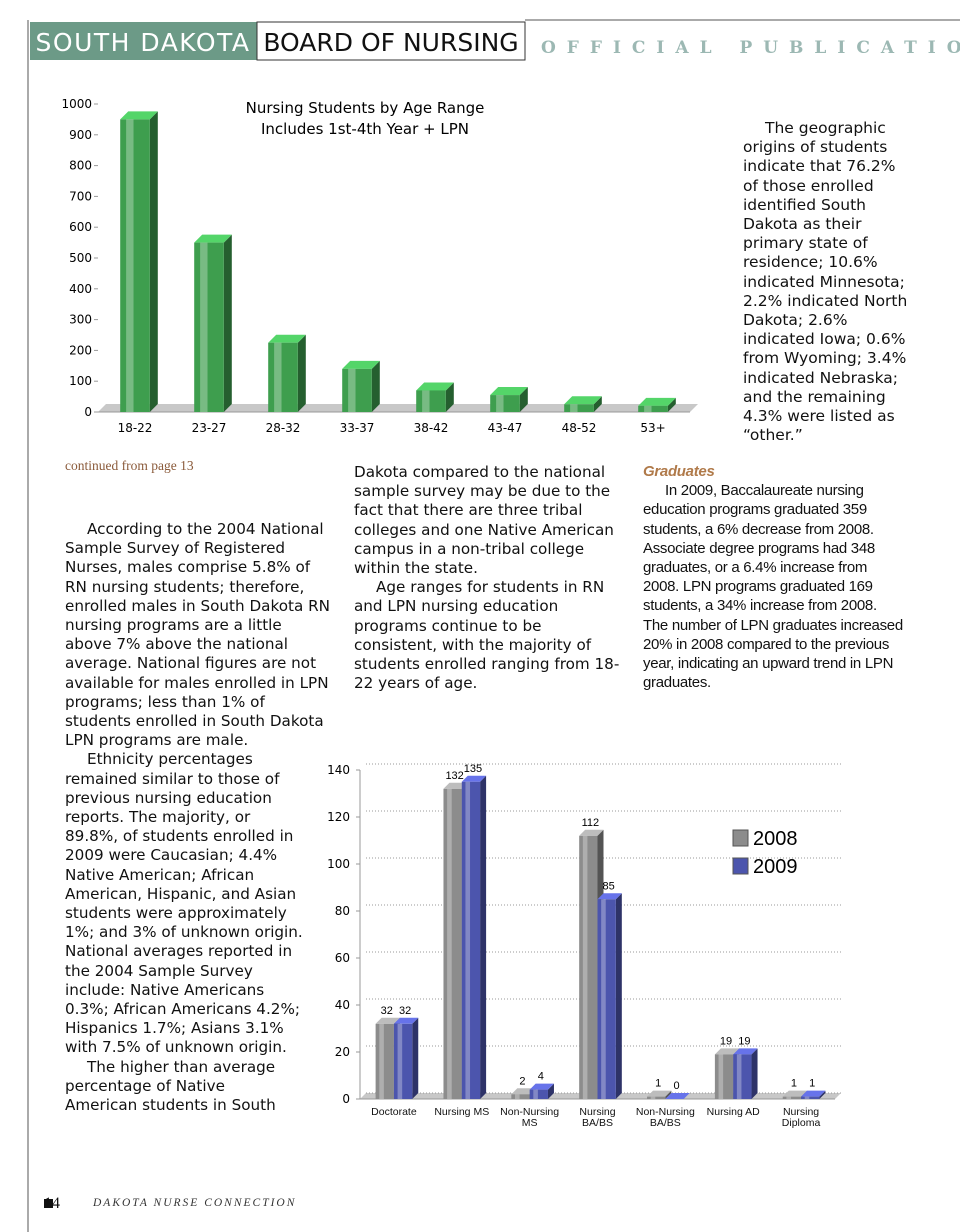 Image resolution: width=960 pixels, height=1232 pixels. Describe the element at coordinates (135, 428) in the screenshot. I see `x-tick-label: 18-22` at that location.